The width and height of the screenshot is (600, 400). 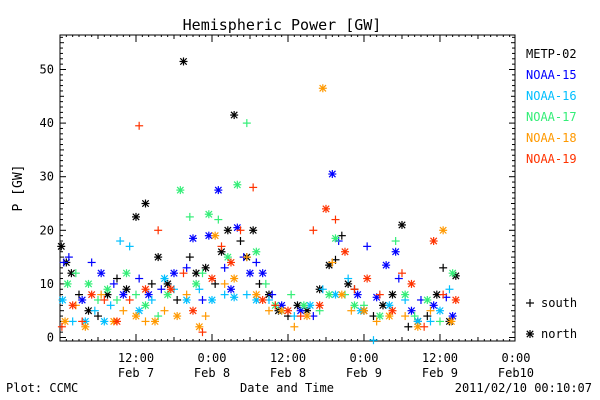 What do you see at coordinates (551, 75) in the screenshot?
I see `legend-entry: NOAA-15` at bounding box center [551, 75].